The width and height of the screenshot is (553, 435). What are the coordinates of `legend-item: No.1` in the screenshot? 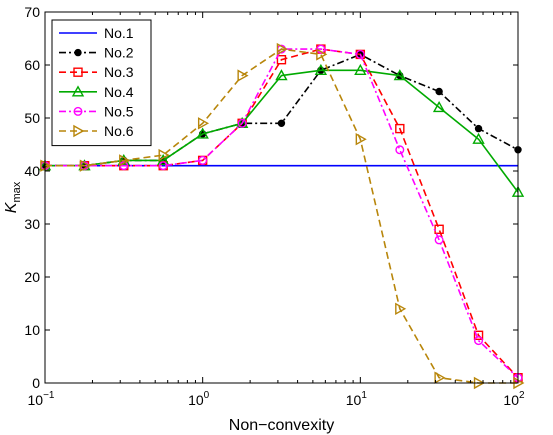 It's located at (96, 33).